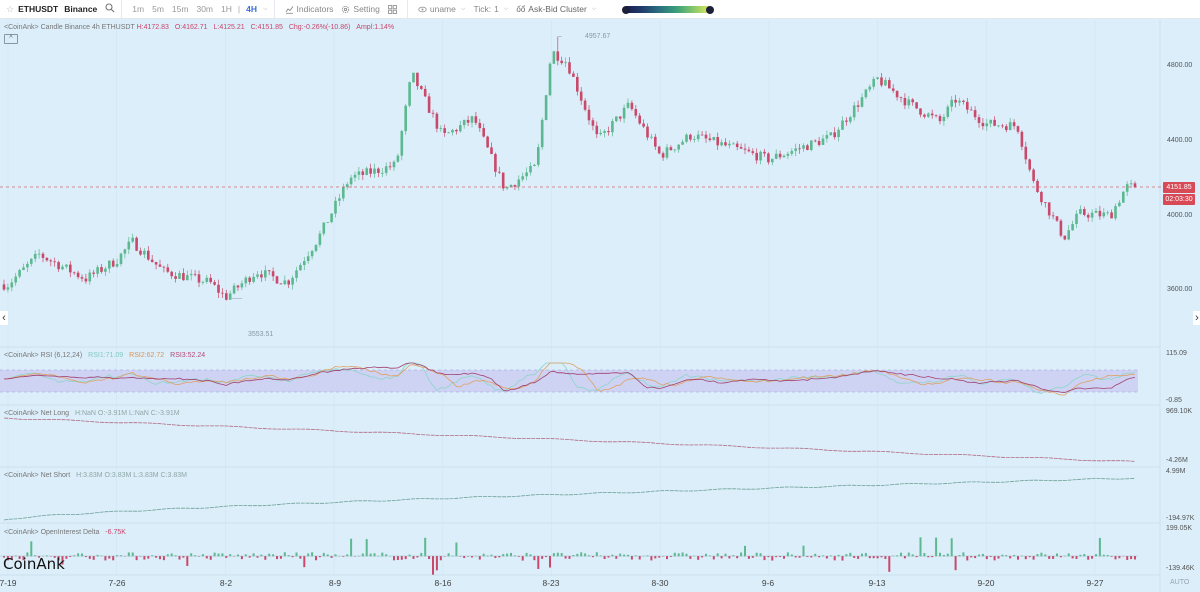  I want to click on x-tick-8-9: 8-9, so click(335, 583).